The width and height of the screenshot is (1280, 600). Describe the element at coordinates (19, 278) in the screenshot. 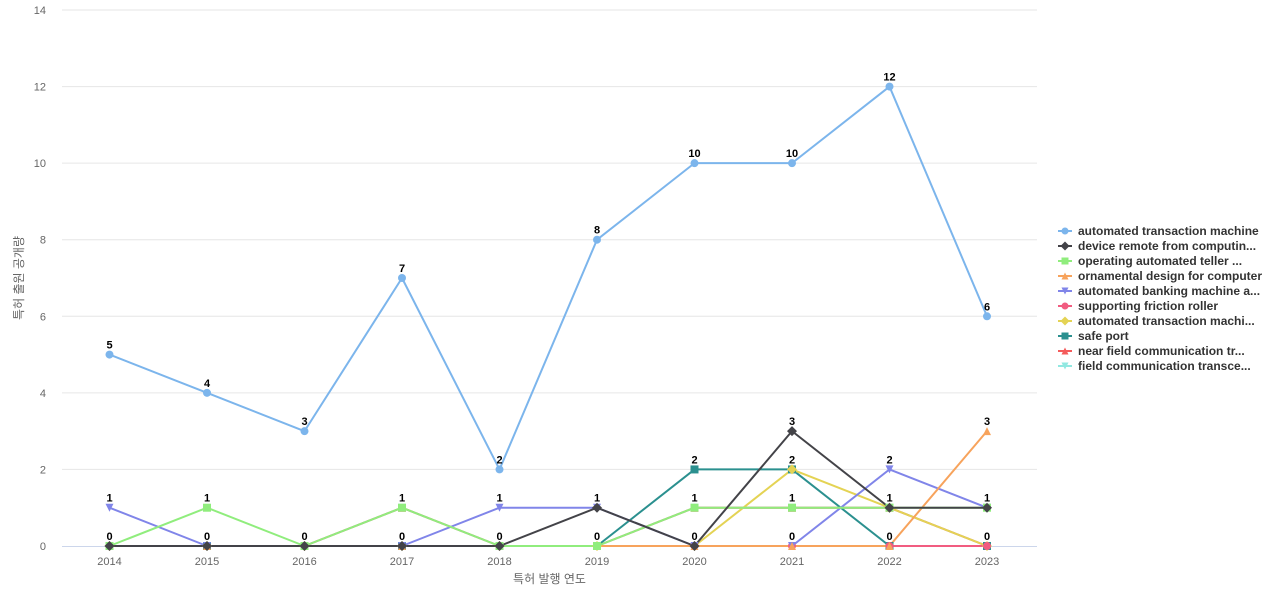

I see `y-axis-title: 특허 출원 공개량` at that location.